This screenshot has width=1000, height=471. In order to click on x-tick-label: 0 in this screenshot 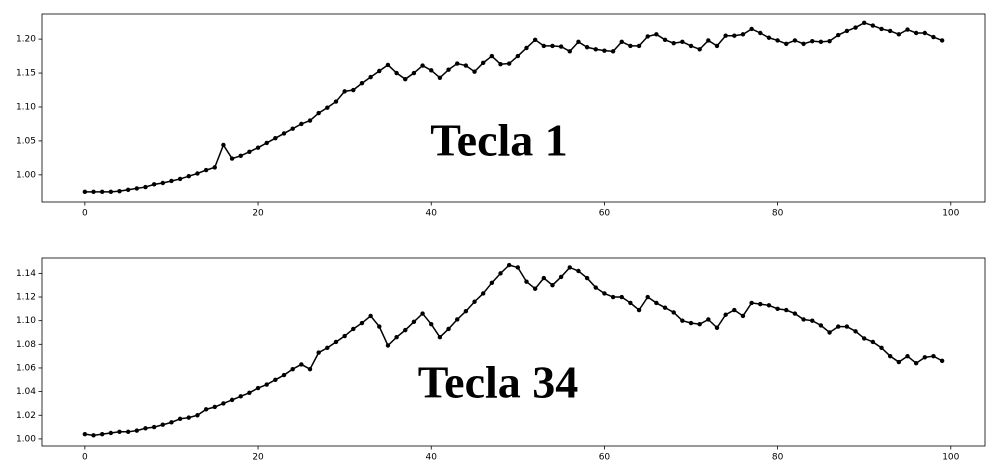, I will do `click(85, 458)`.